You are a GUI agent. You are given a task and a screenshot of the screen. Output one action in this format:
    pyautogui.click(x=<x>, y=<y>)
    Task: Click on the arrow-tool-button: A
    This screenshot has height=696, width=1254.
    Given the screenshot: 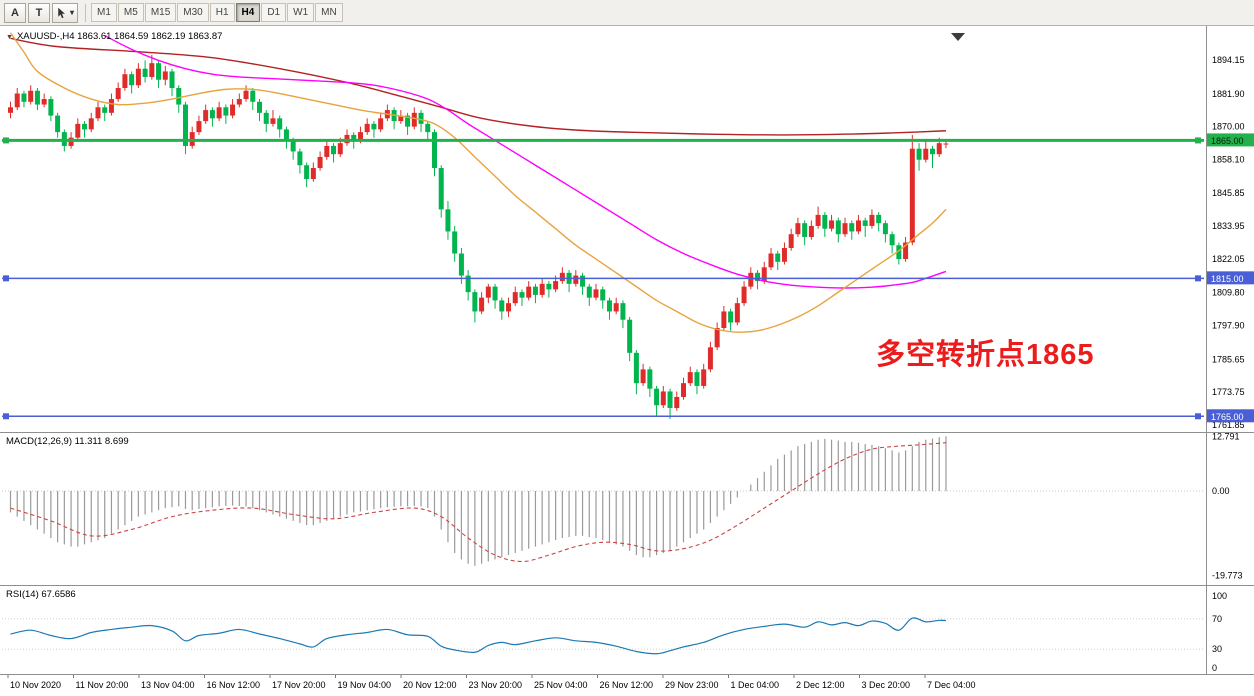 What is the action you would take?
    pyautogui.click(x=15, y=12)
    